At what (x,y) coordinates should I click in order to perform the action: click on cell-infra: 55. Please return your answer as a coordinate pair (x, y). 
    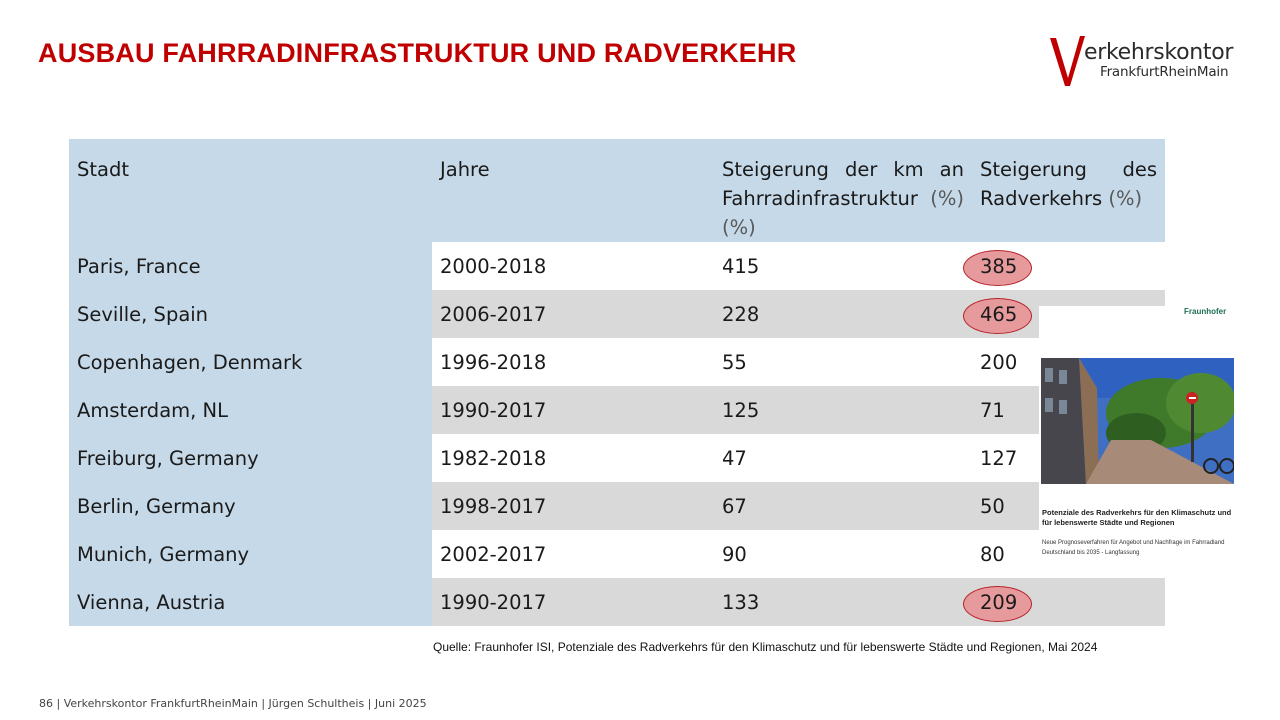
    Looking at the image, I should click on (843, 362).